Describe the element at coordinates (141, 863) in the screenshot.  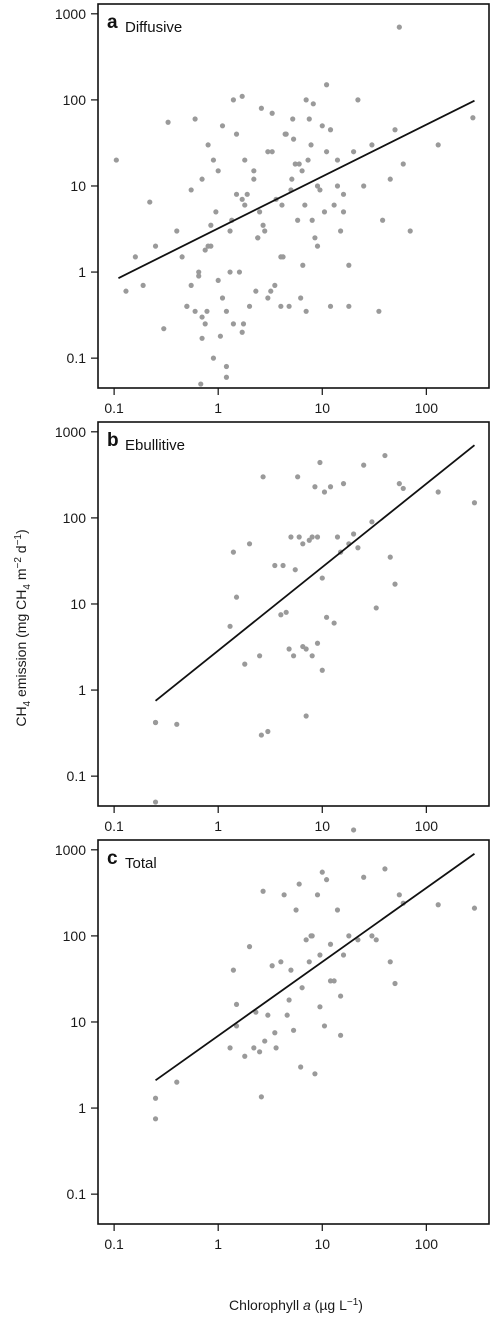
I see `panel-title: Total` at that location.